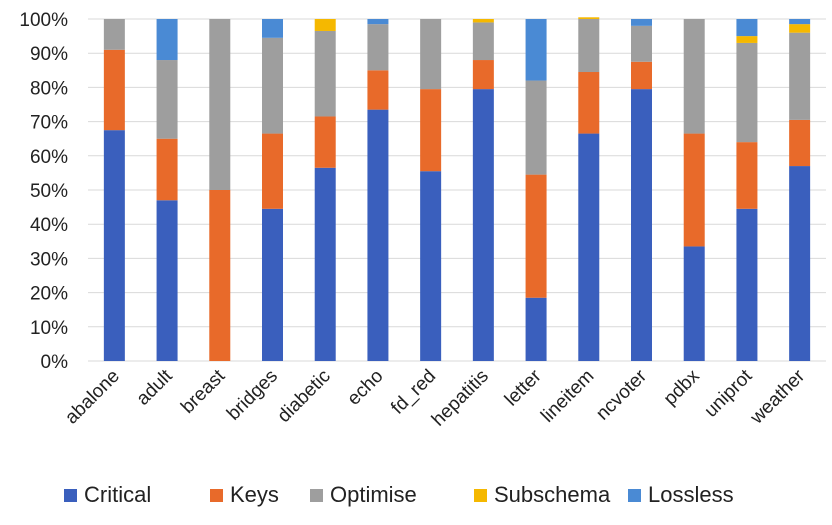 The image size is (832, 525). Describe the element at coordinates (316, 495) in the screenshot. I see `legend-swatch-optimise` at that location.